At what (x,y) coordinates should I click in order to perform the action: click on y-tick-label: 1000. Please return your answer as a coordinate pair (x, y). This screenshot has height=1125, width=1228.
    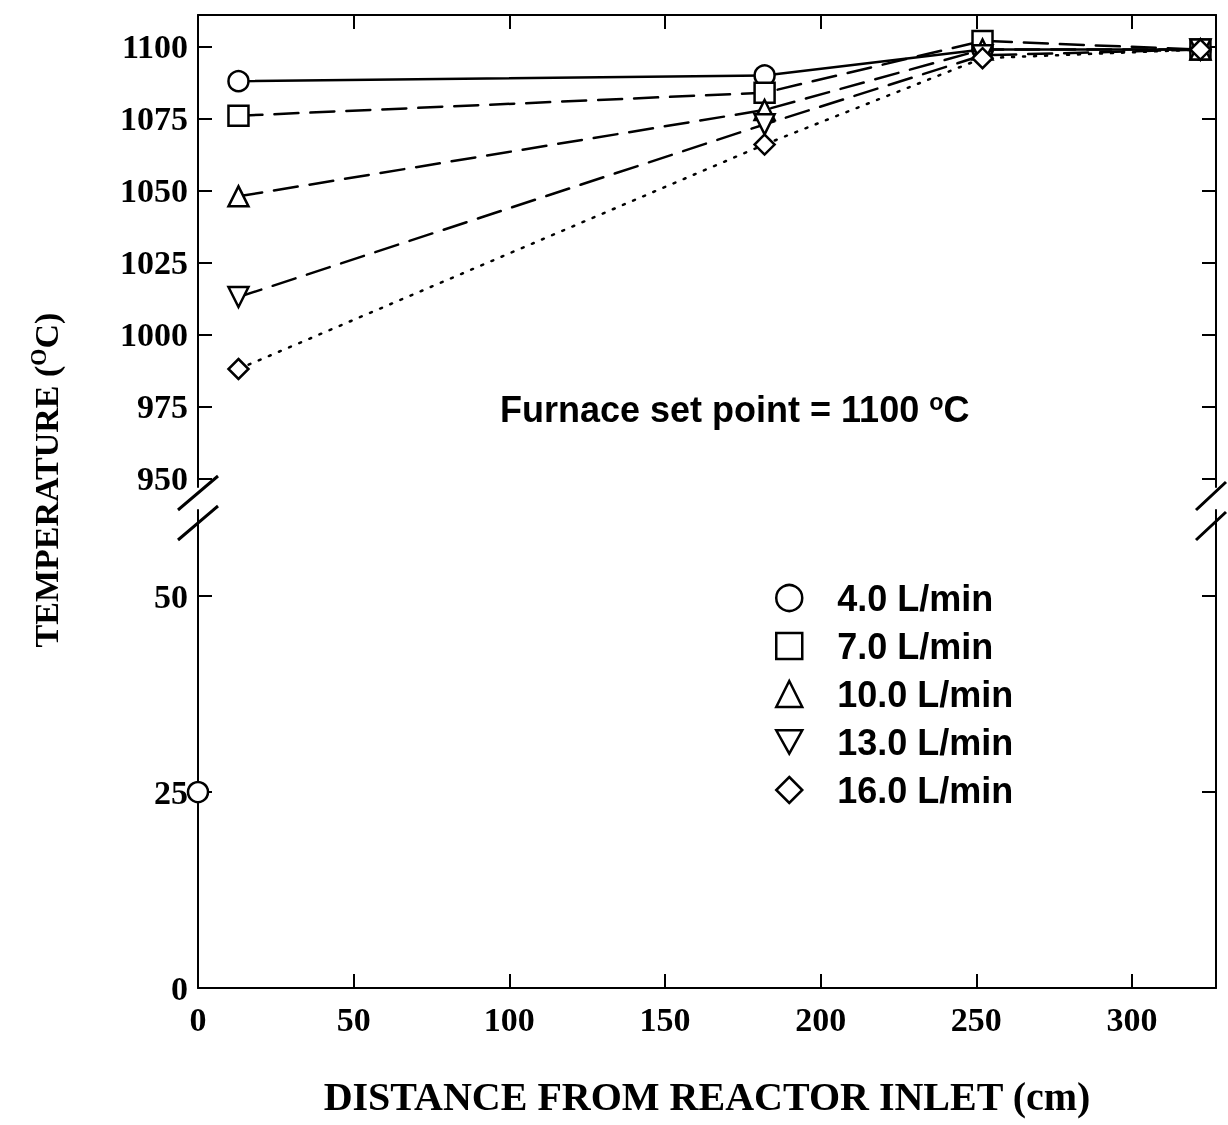
    Looking at the image, I should click on (154, 334).